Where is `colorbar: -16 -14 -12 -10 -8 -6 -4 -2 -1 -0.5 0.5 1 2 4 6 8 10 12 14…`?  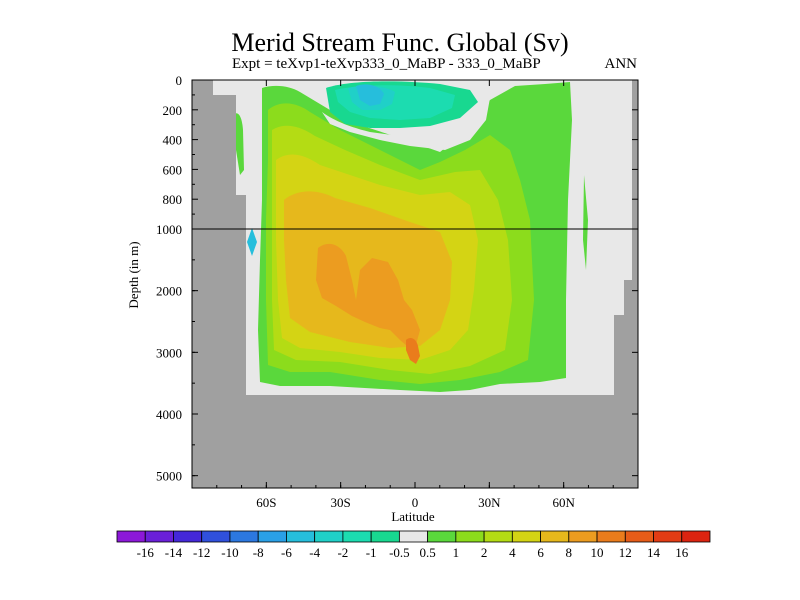 colorbar: -16 -14 -12 -10 -8 -6 -4 -2 -1 -0.5 0.5 1 2 4 6 8 10 12 14… is located at coordinates (413, 545).